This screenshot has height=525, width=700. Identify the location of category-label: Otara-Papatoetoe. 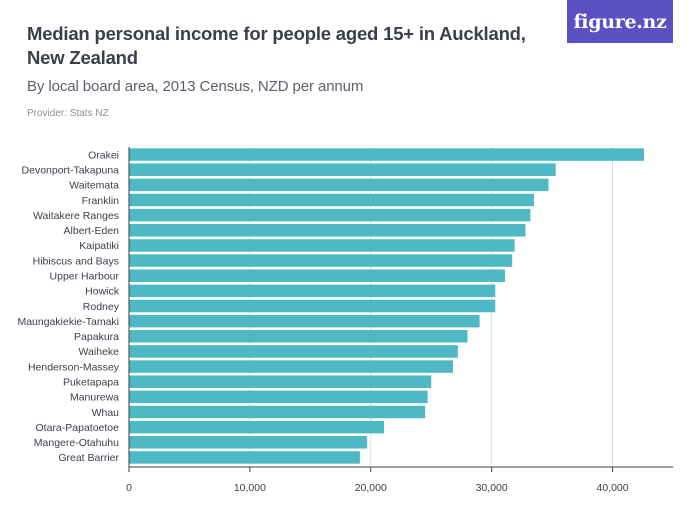
(78, 428).